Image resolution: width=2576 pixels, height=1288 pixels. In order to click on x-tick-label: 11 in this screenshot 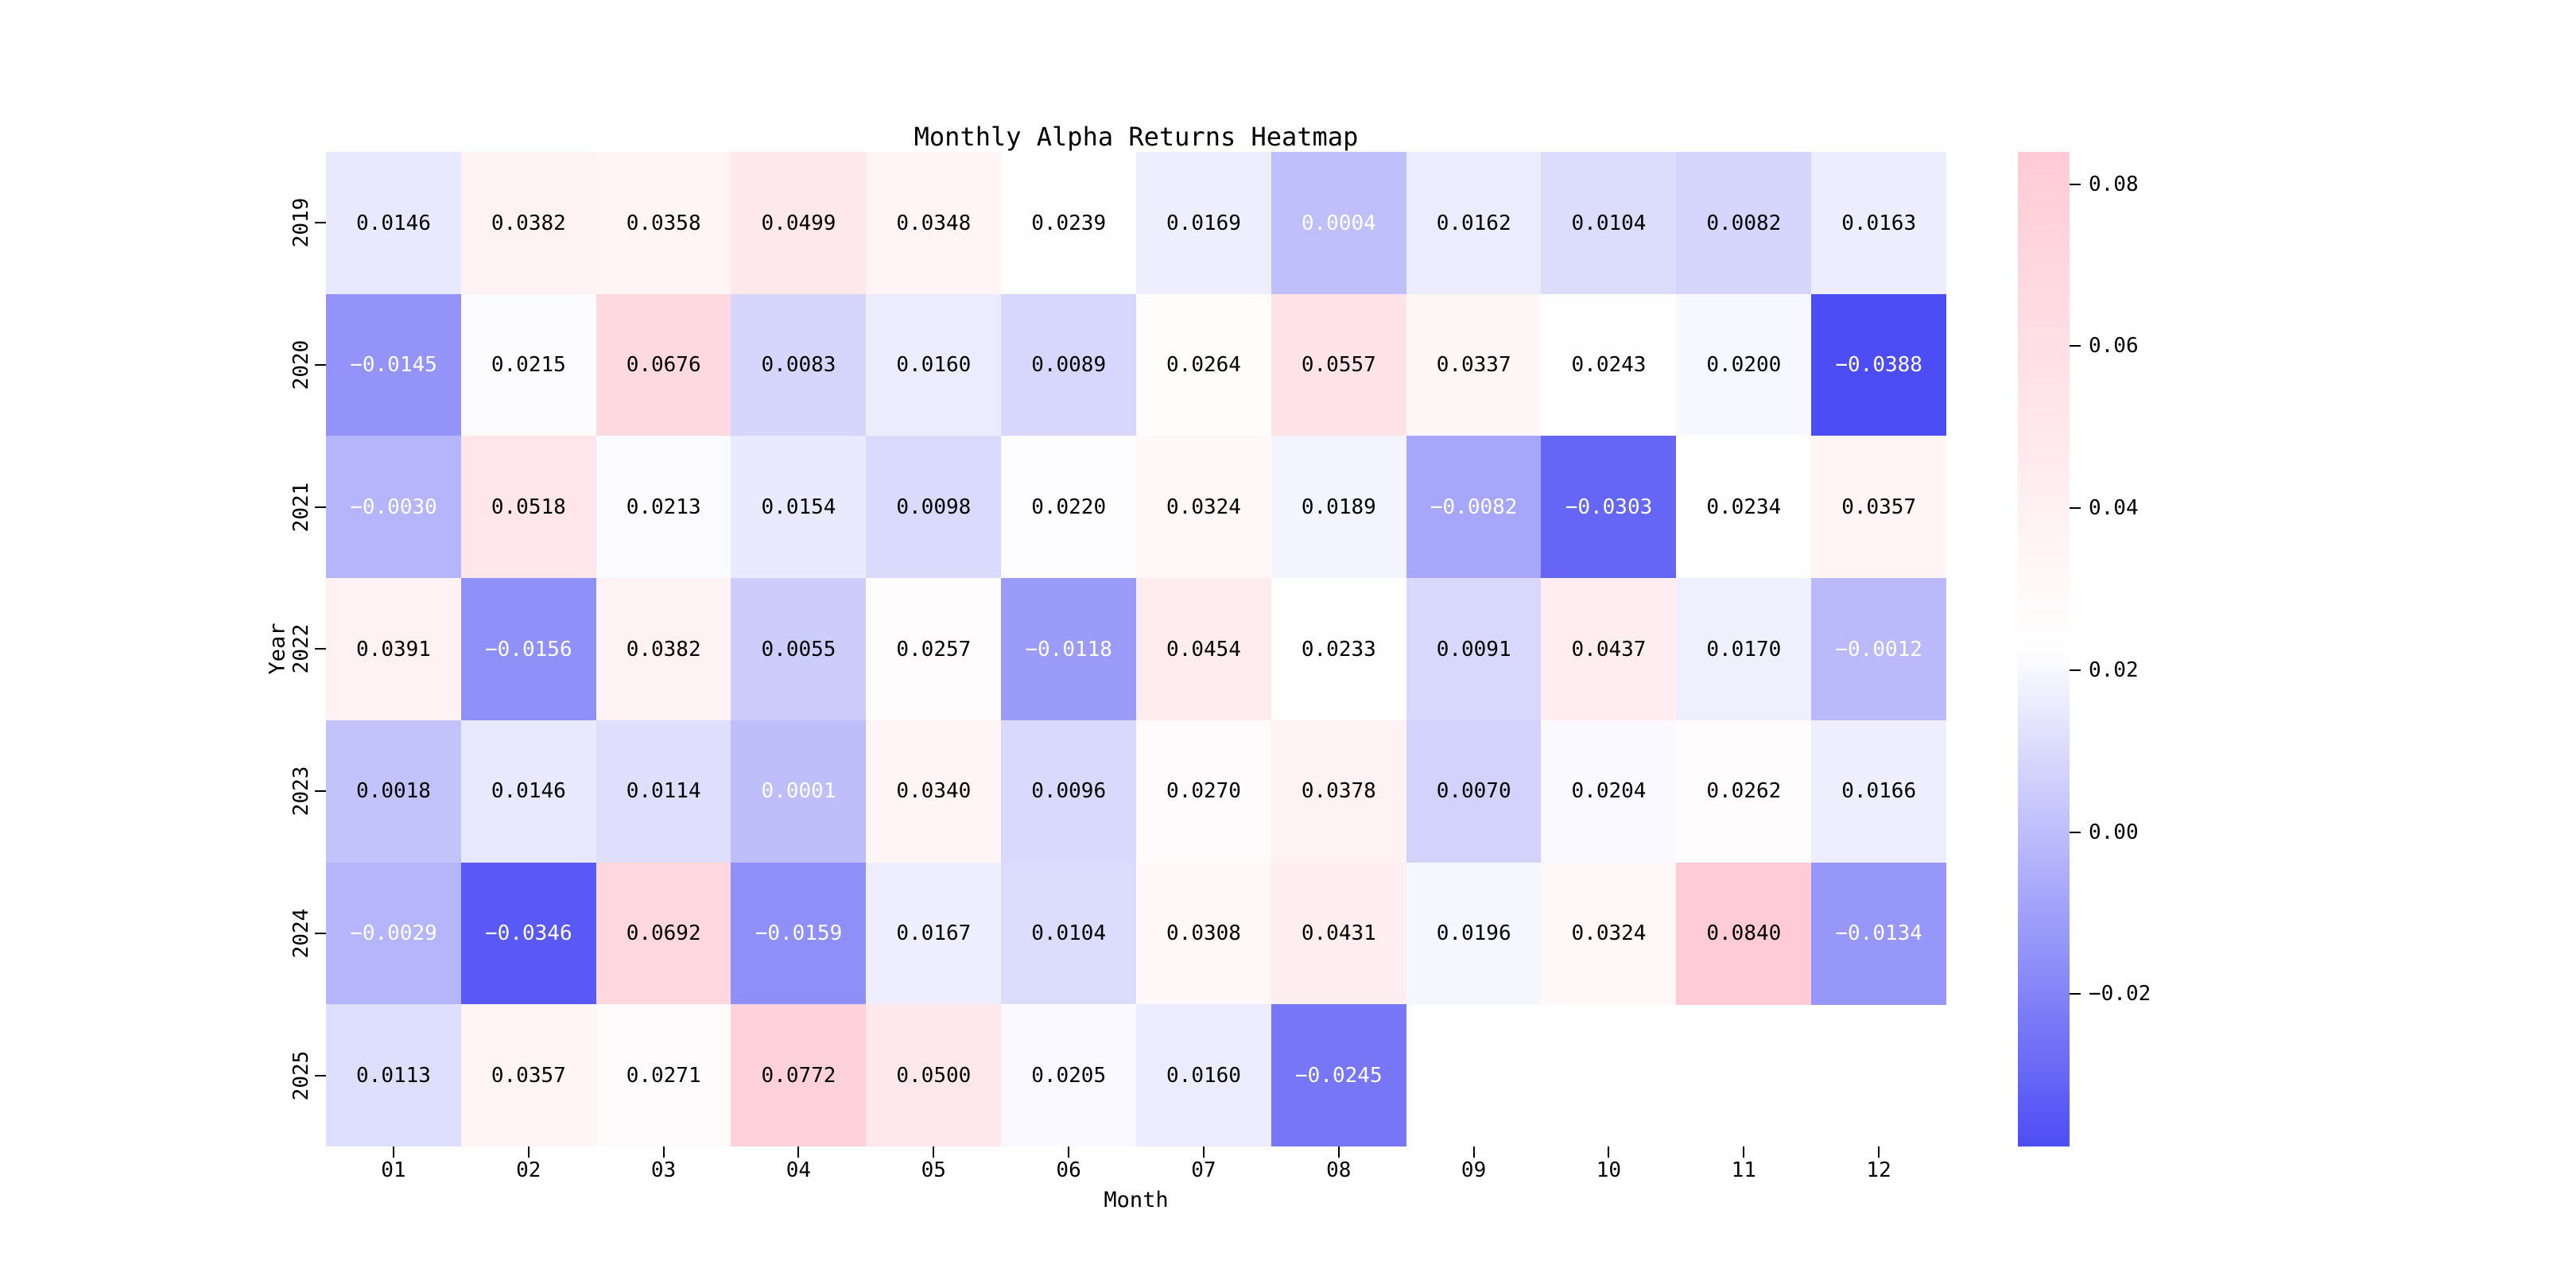, I will do `click(1744, 1170)`.